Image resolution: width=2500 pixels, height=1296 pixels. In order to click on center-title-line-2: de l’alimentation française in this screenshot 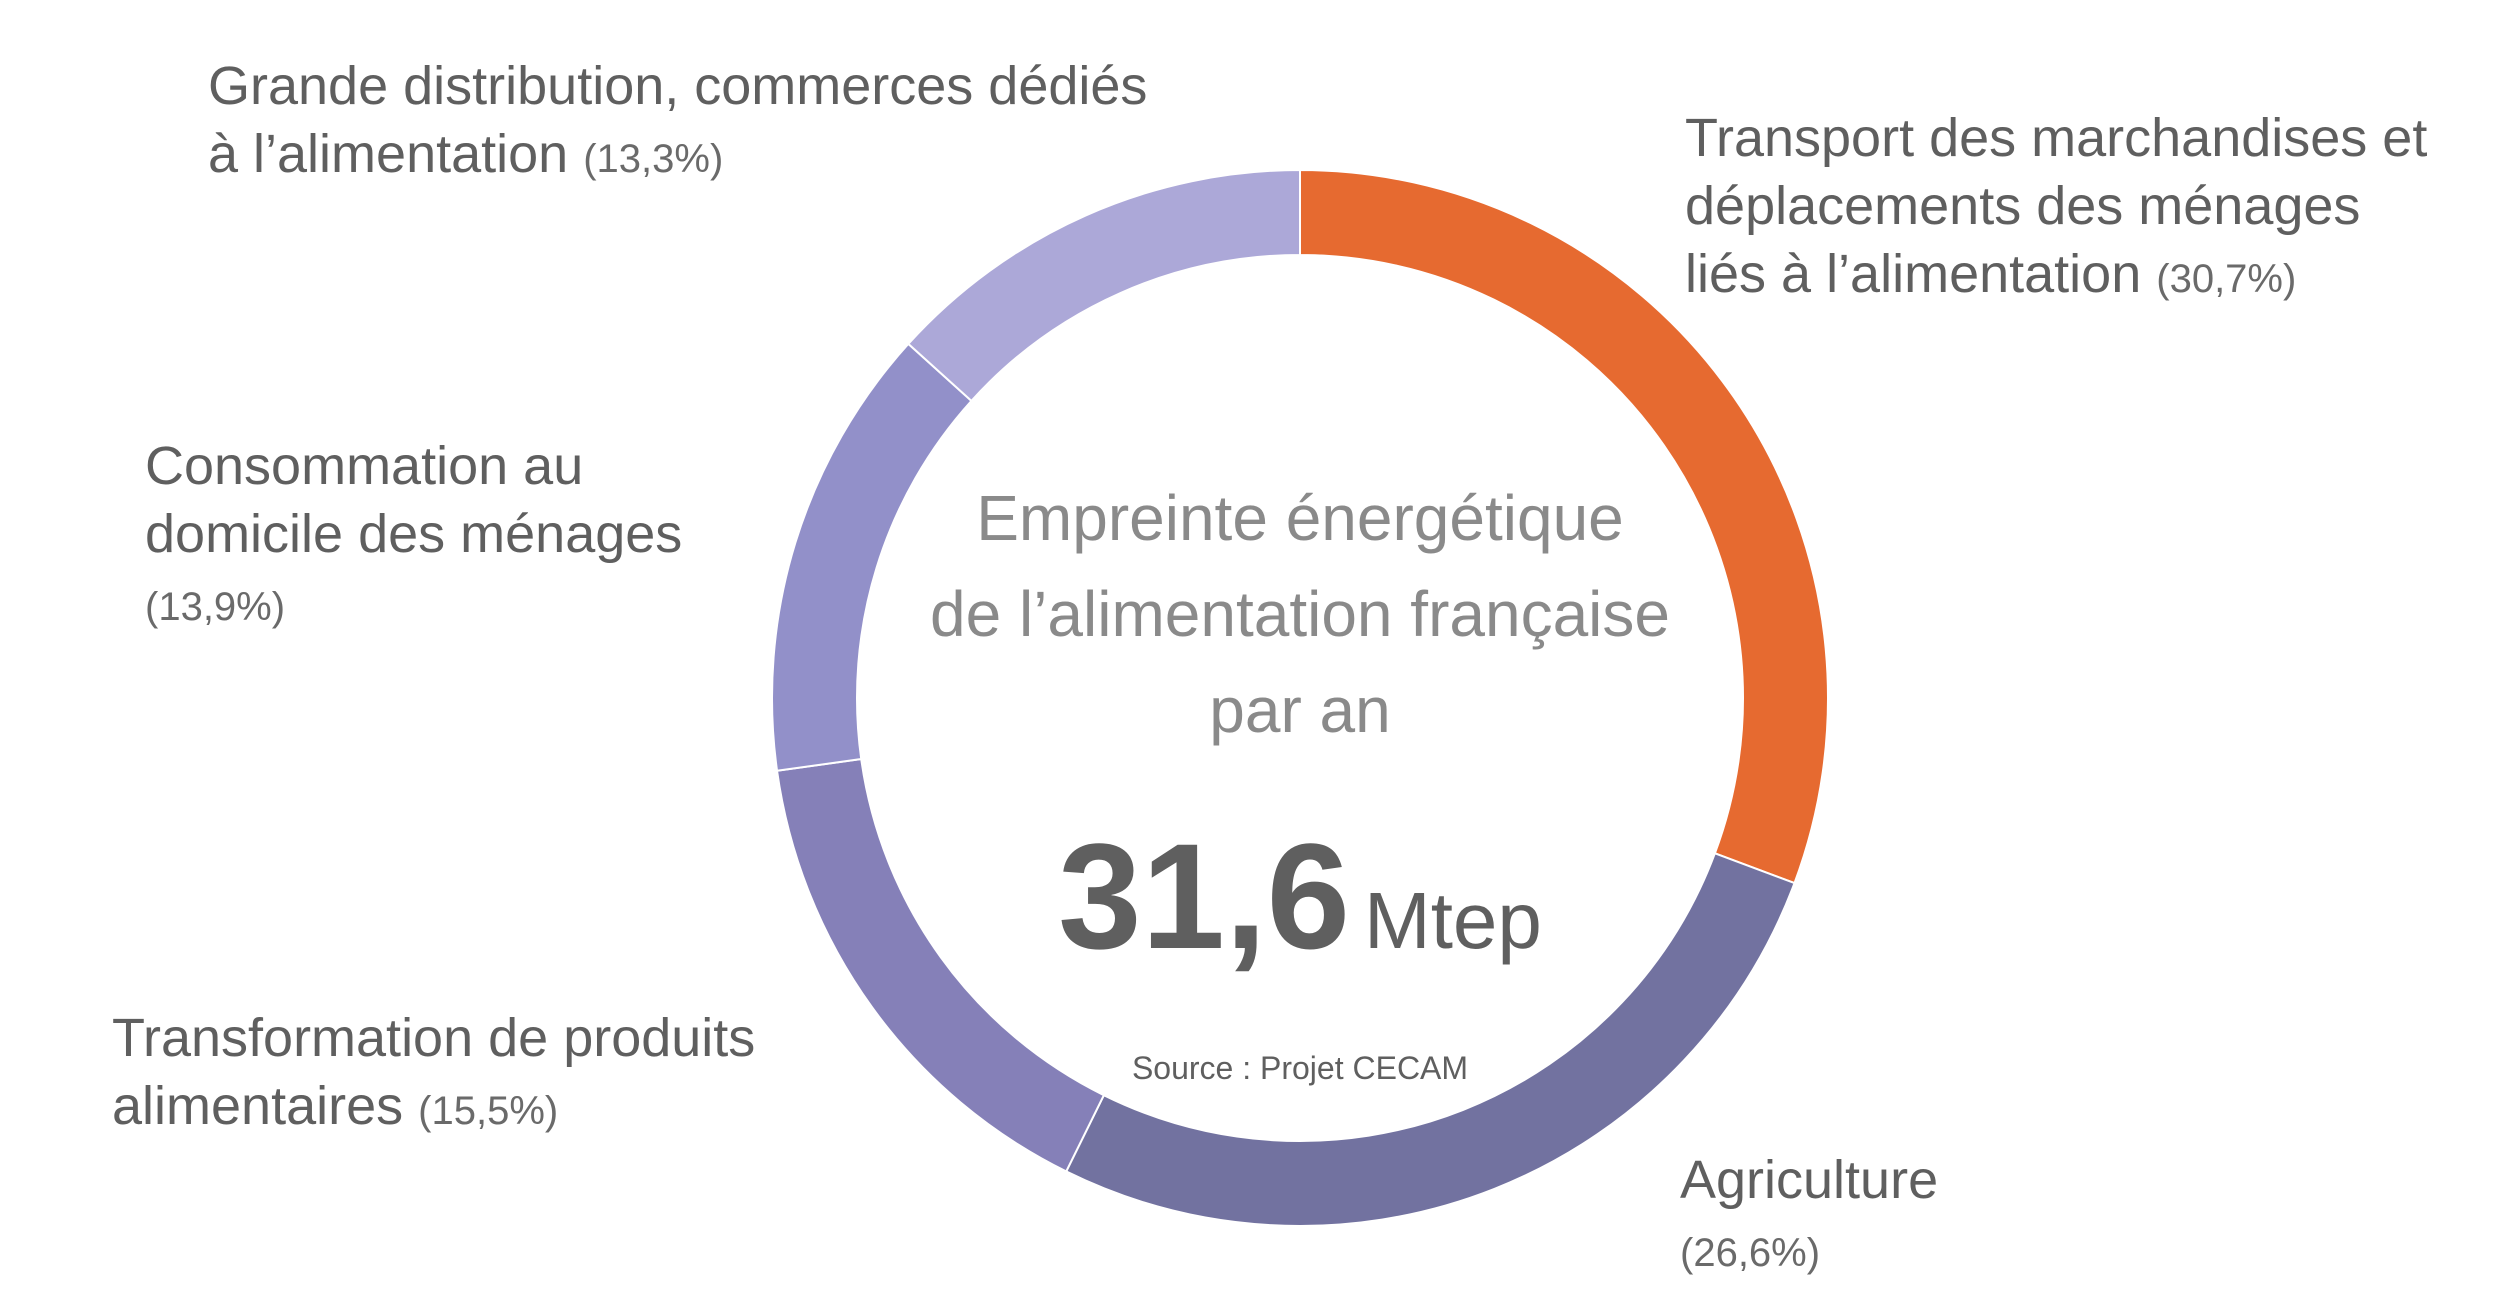, I will do `click(1300, 614)`.